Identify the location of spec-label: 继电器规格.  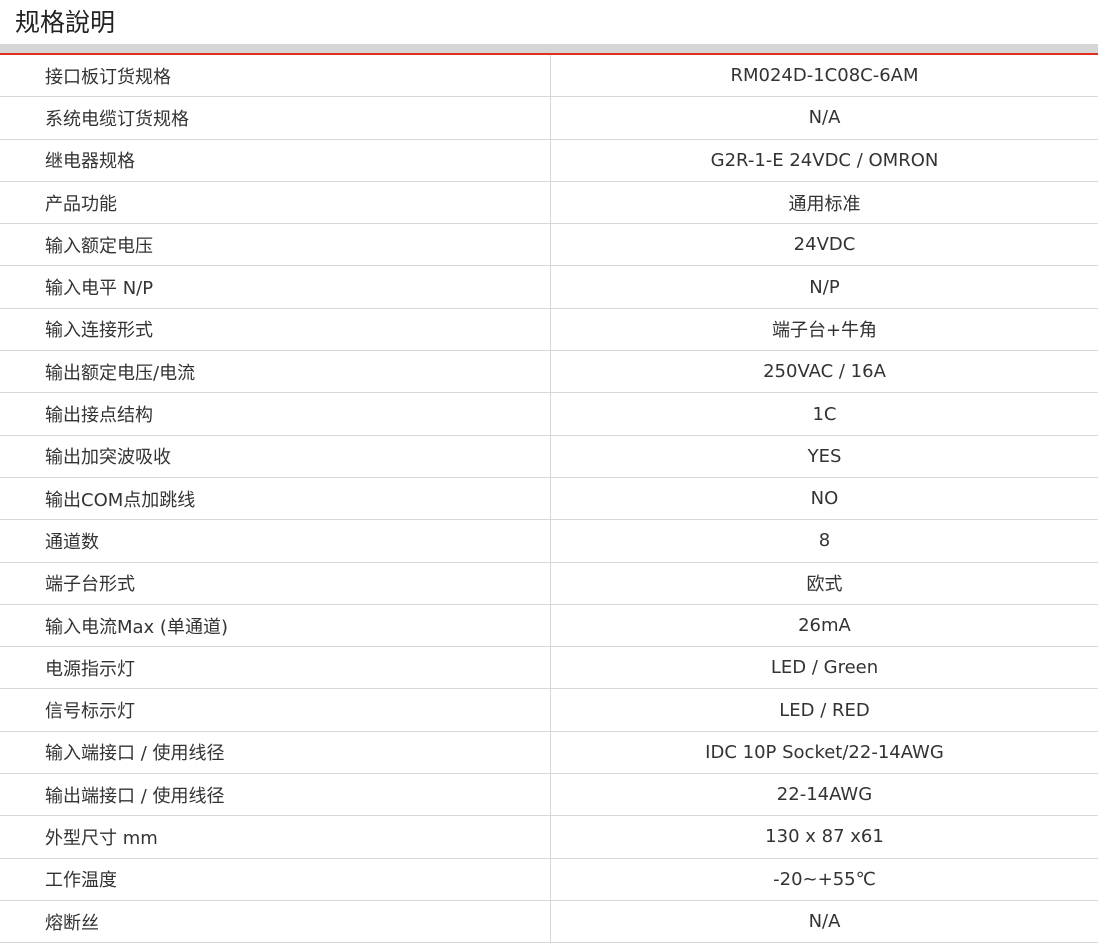
(275, 160).